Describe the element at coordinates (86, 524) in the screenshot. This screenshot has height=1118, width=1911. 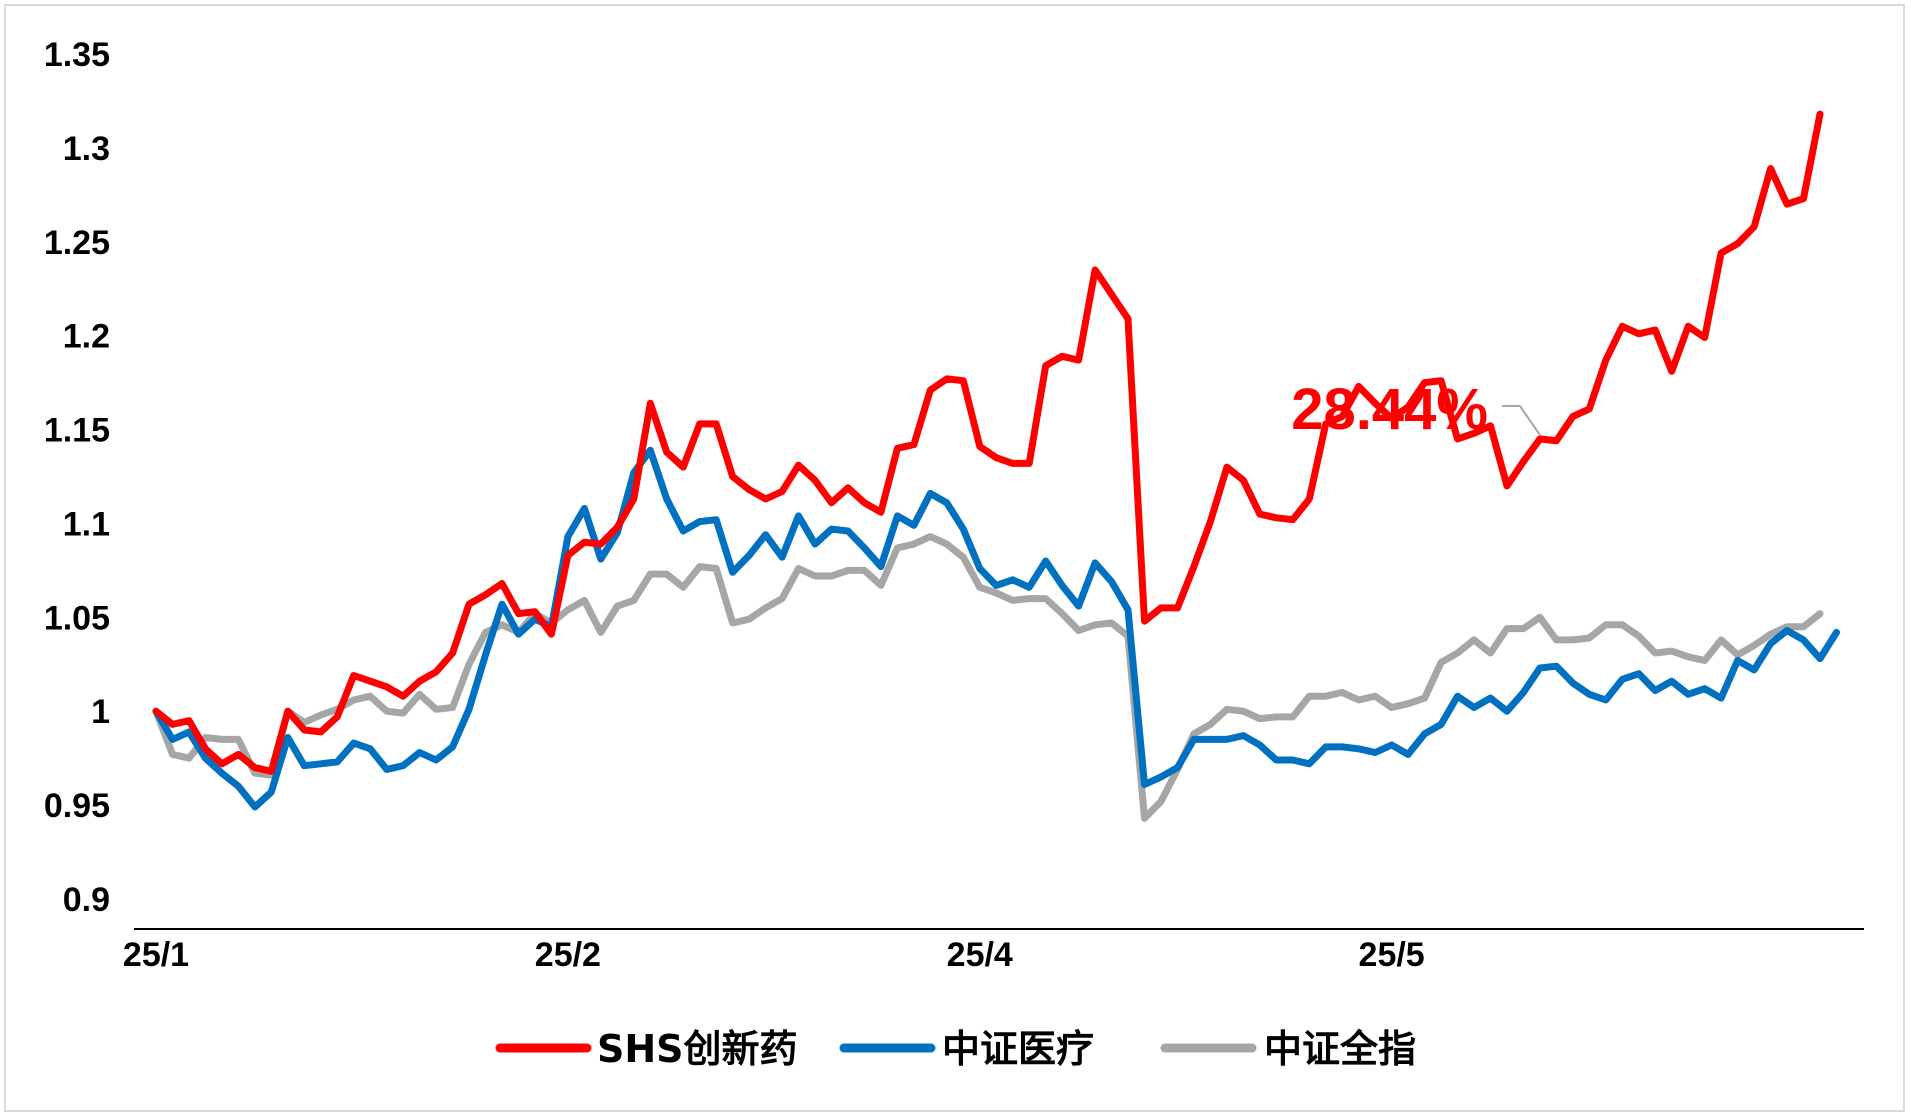
I see `y-tick-label: 1.1` at that location.